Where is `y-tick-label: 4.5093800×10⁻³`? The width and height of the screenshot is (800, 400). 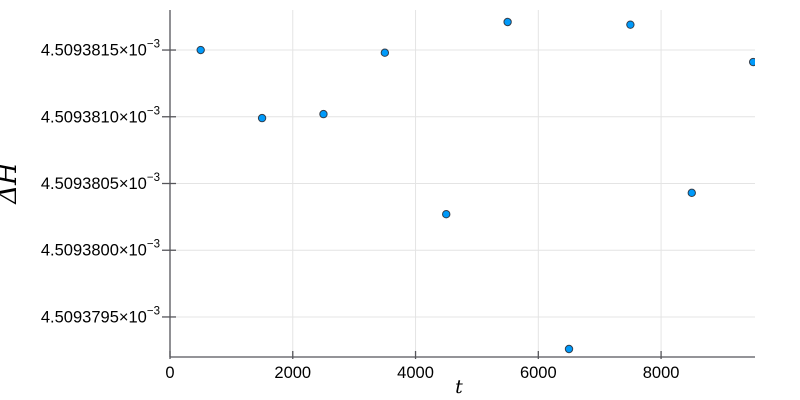
y-tick-label: 4.5093800×10⁻³ is located at coordinates (100, 249).